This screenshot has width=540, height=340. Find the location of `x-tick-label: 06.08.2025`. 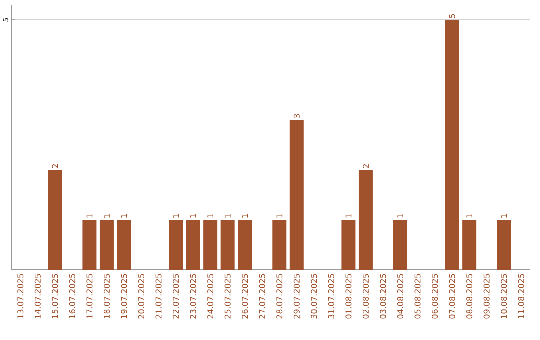

x-tick-label: 06.08.2025 is located at coordinates (435, 296).